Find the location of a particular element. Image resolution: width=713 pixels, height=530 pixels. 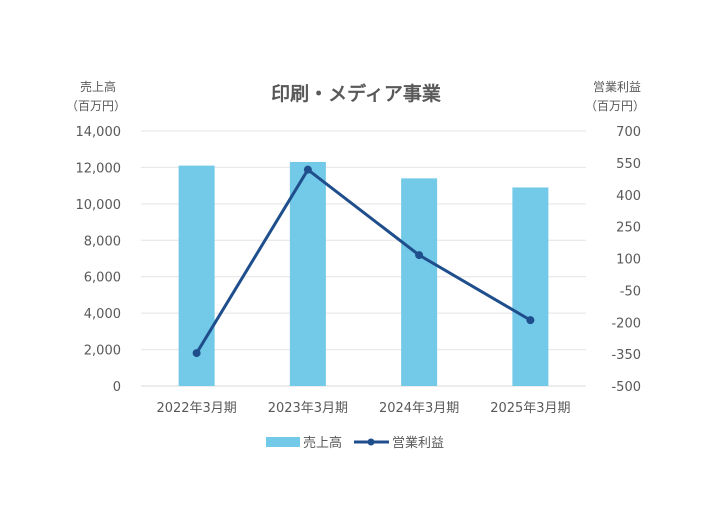

x-axis-category-label: 2022年3月期 is located at coordinates (196, 408).